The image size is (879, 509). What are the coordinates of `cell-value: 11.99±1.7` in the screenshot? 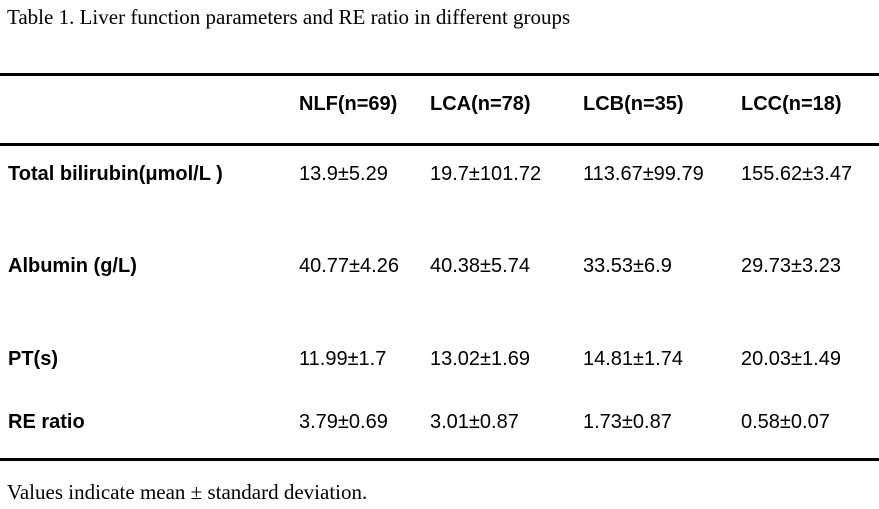 It's located at (343, 359).